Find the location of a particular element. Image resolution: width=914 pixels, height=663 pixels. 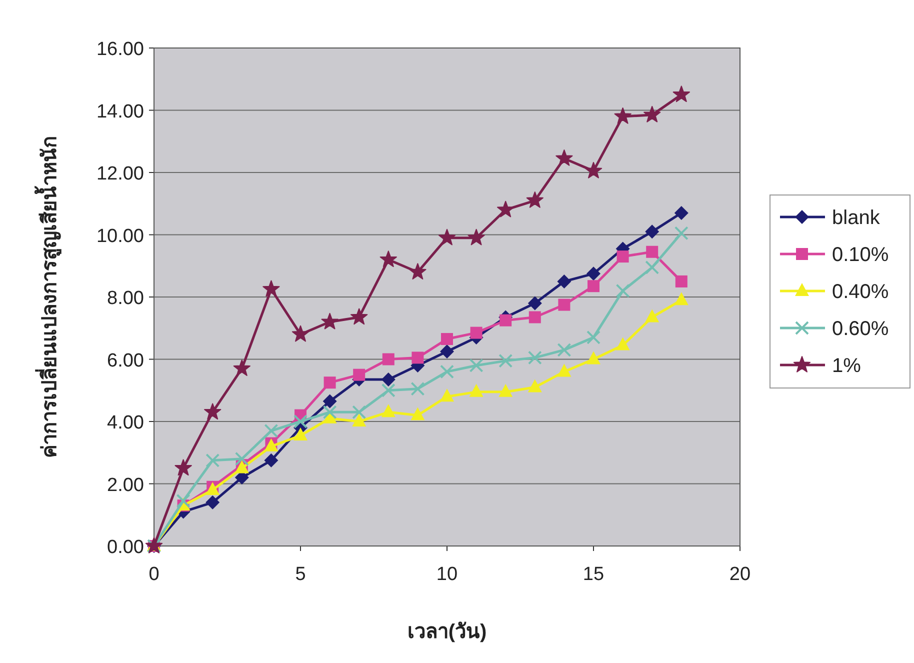

legend-label: blank is located at coordinates (856, 218).